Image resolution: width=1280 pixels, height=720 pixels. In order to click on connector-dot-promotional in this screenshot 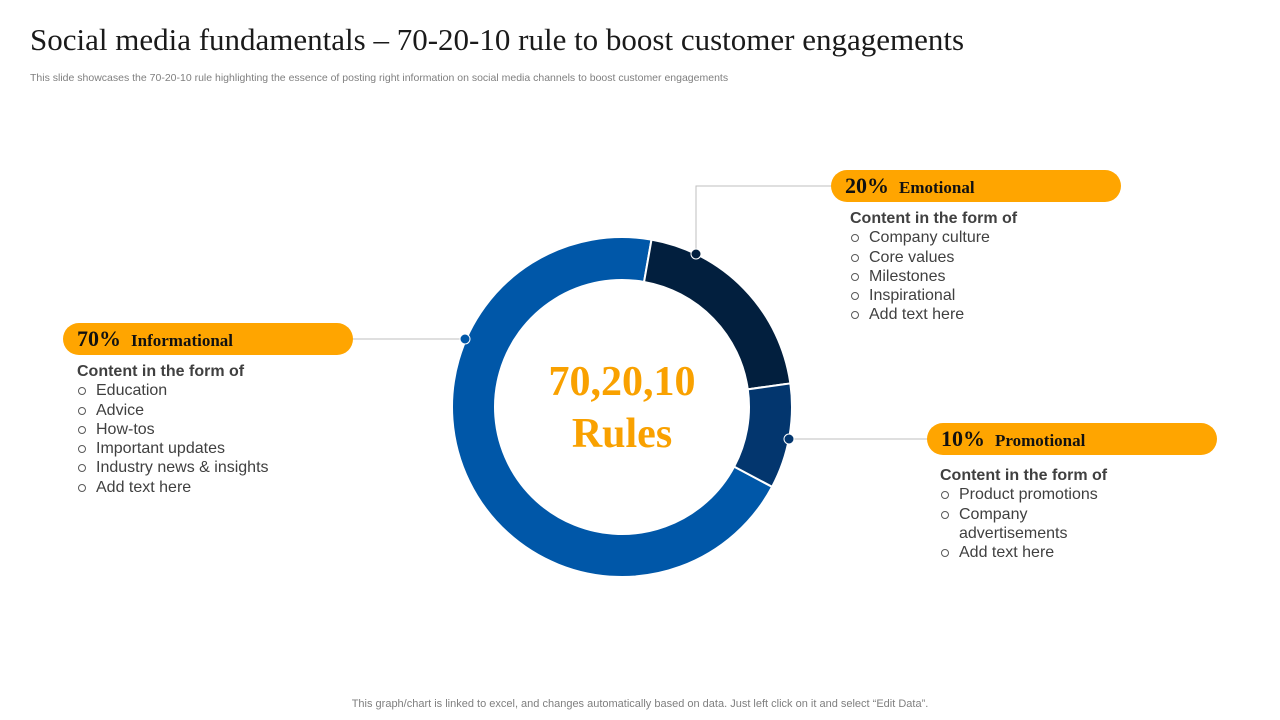, I will do `click(789, 439)`.